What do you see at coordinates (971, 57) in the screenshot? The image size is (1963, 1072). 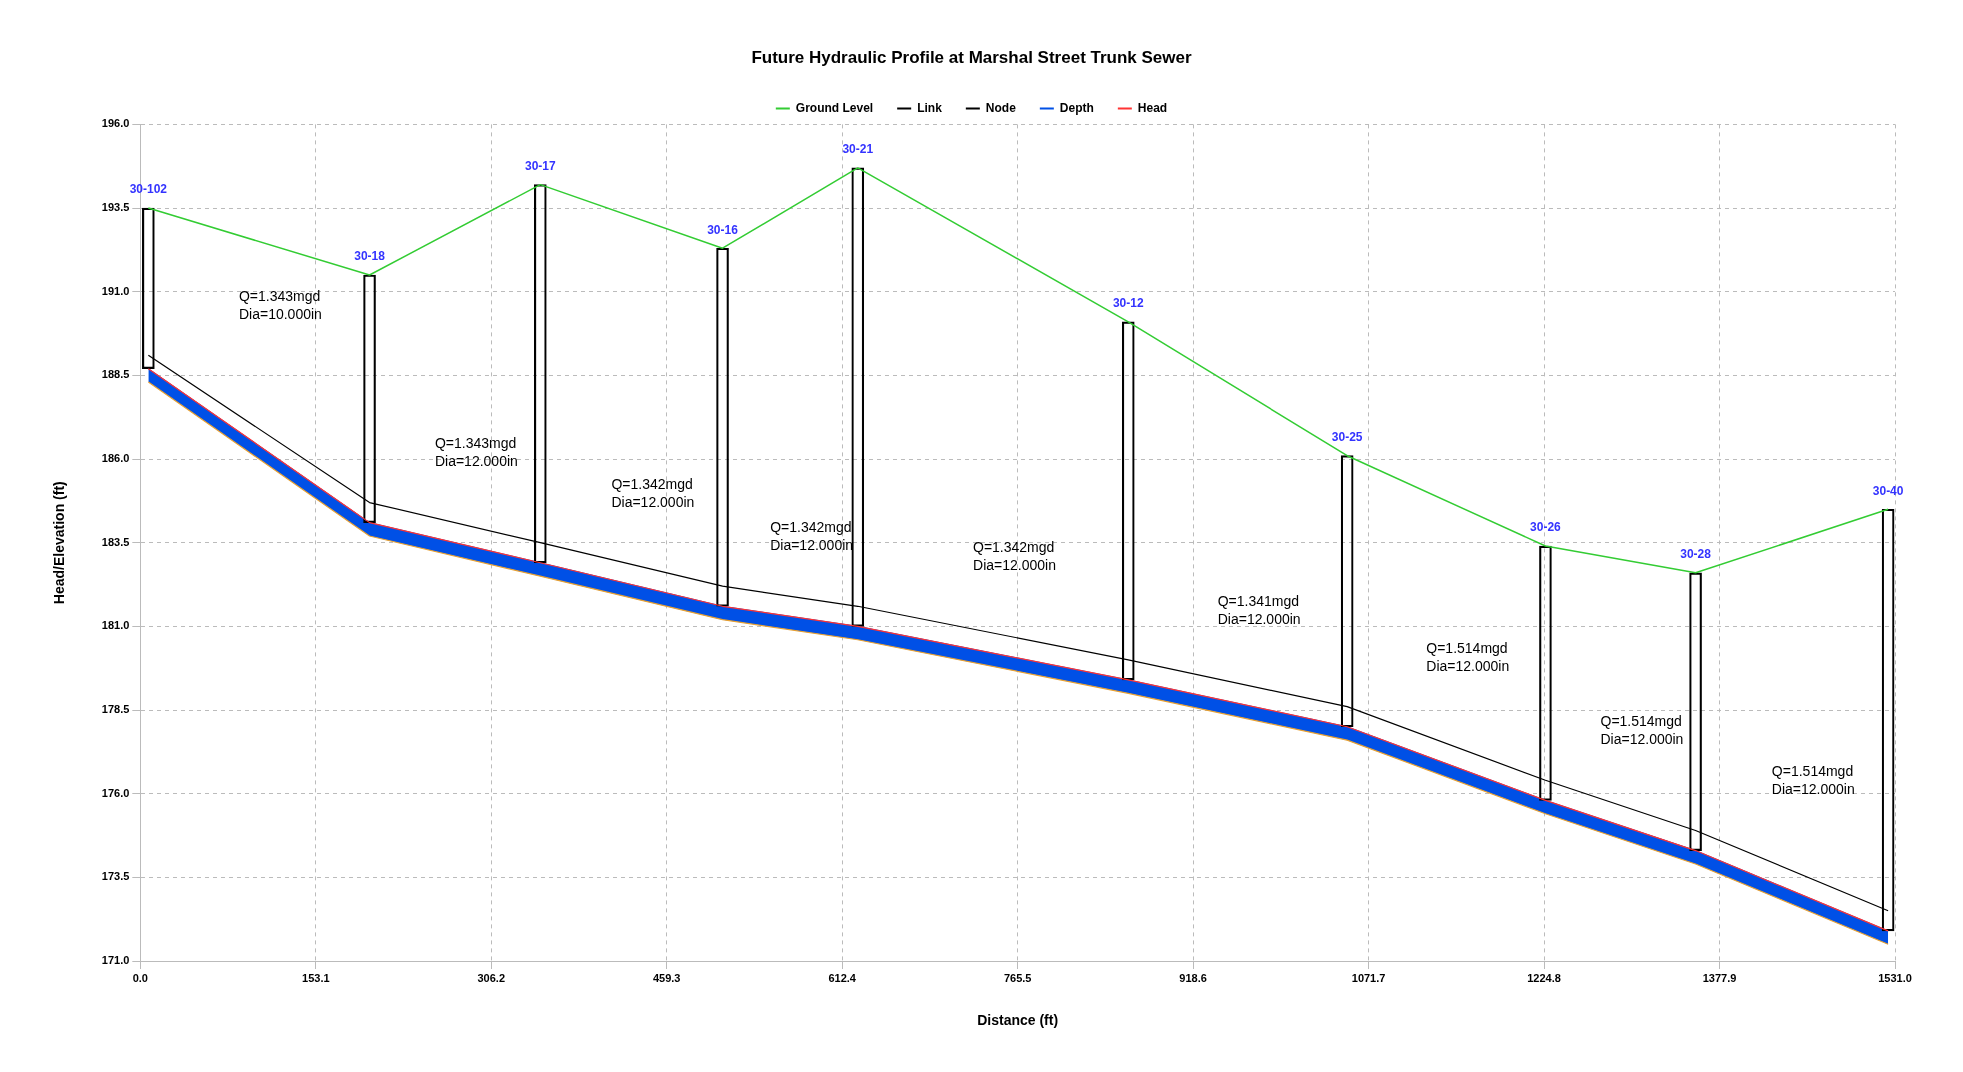 I see `chart-title: Future Hydraulic Profile at Marshal Street Trunk Sewer` at bounding box center [971, 57].